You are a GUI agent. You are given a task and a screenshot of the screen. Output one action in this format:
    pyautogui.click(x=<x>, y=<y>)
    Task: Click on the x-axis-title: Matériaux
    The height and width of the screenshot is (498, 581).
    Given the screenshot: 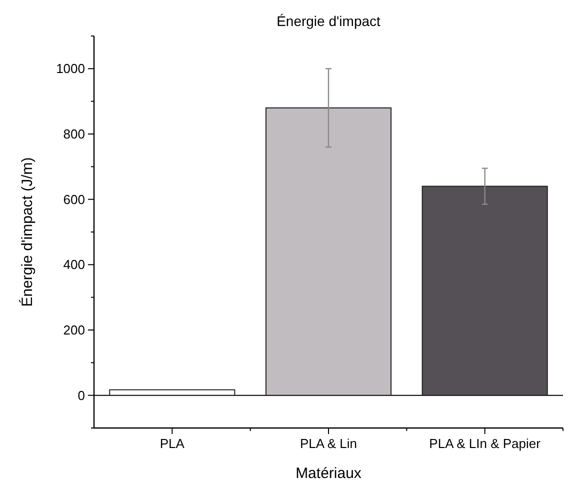 What is the action you would take?
    pyautogui.click(x=329, y=473)
    